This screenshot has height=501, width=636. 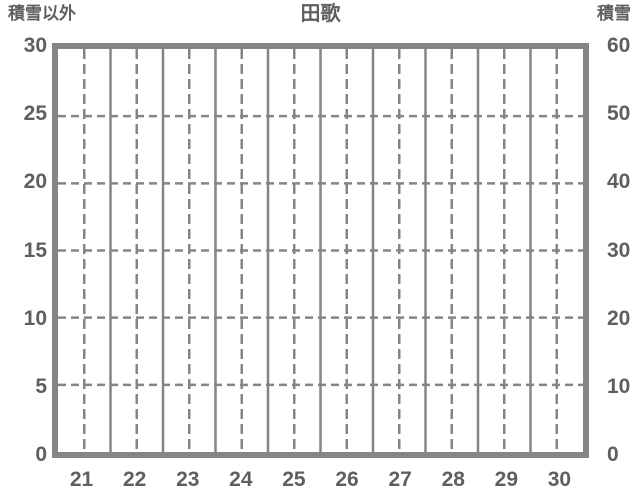 What do you see at coordinates (614, 13) in the screenshot?
I see `right-axis-title: 積雪` at bounding box center [614, 13].